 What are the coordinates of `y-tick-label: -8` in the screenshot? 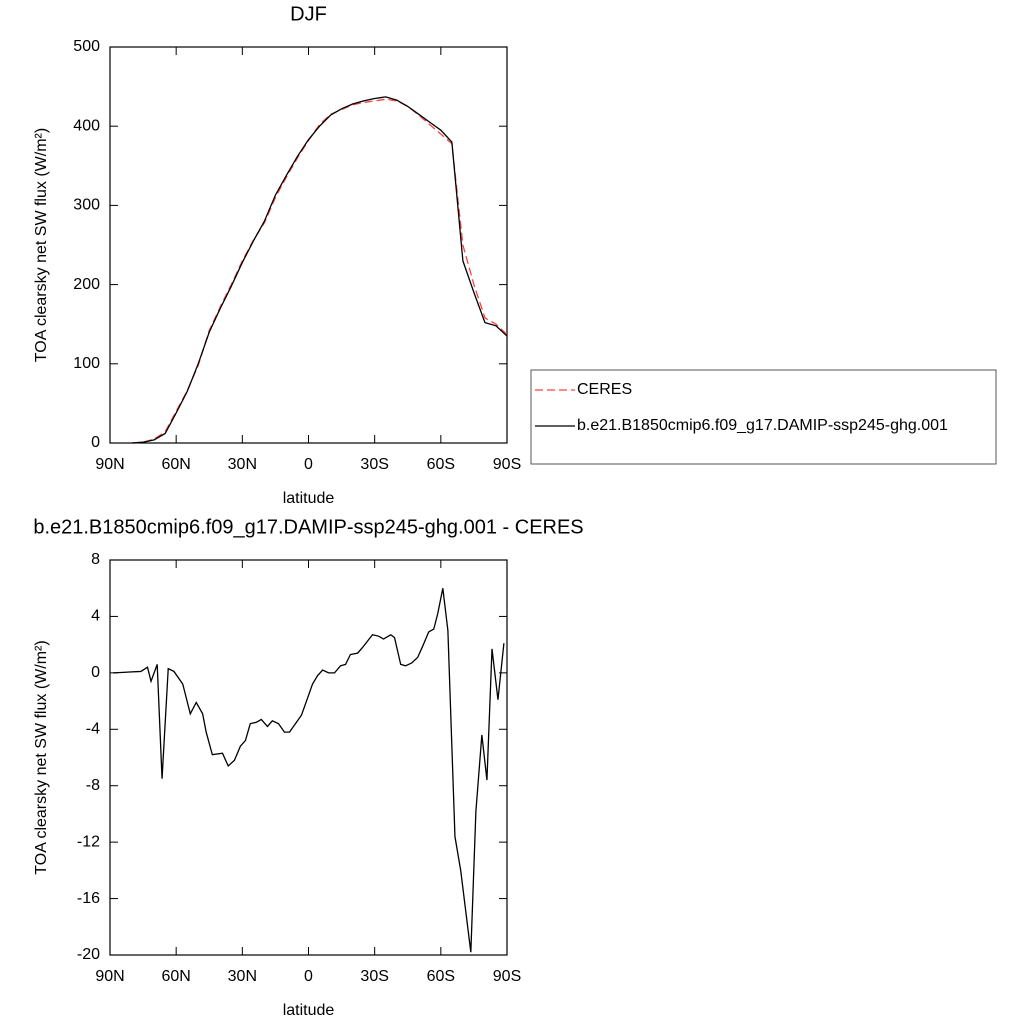 It's located at (93, 785).